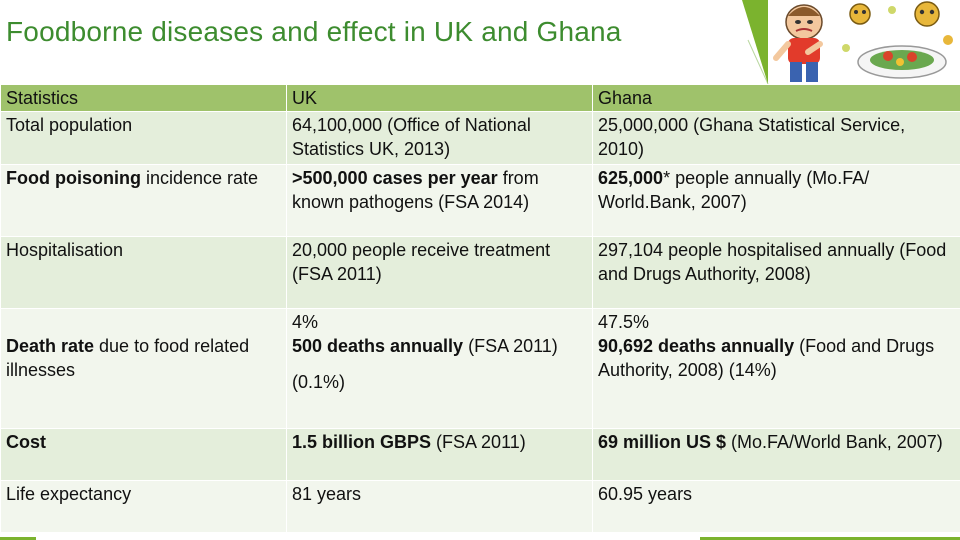 The height and width of the screenshot is (540, 960). Describe the element at coordinates (143, 454) in the screenshot. I see `row-label: Cost` at that location.